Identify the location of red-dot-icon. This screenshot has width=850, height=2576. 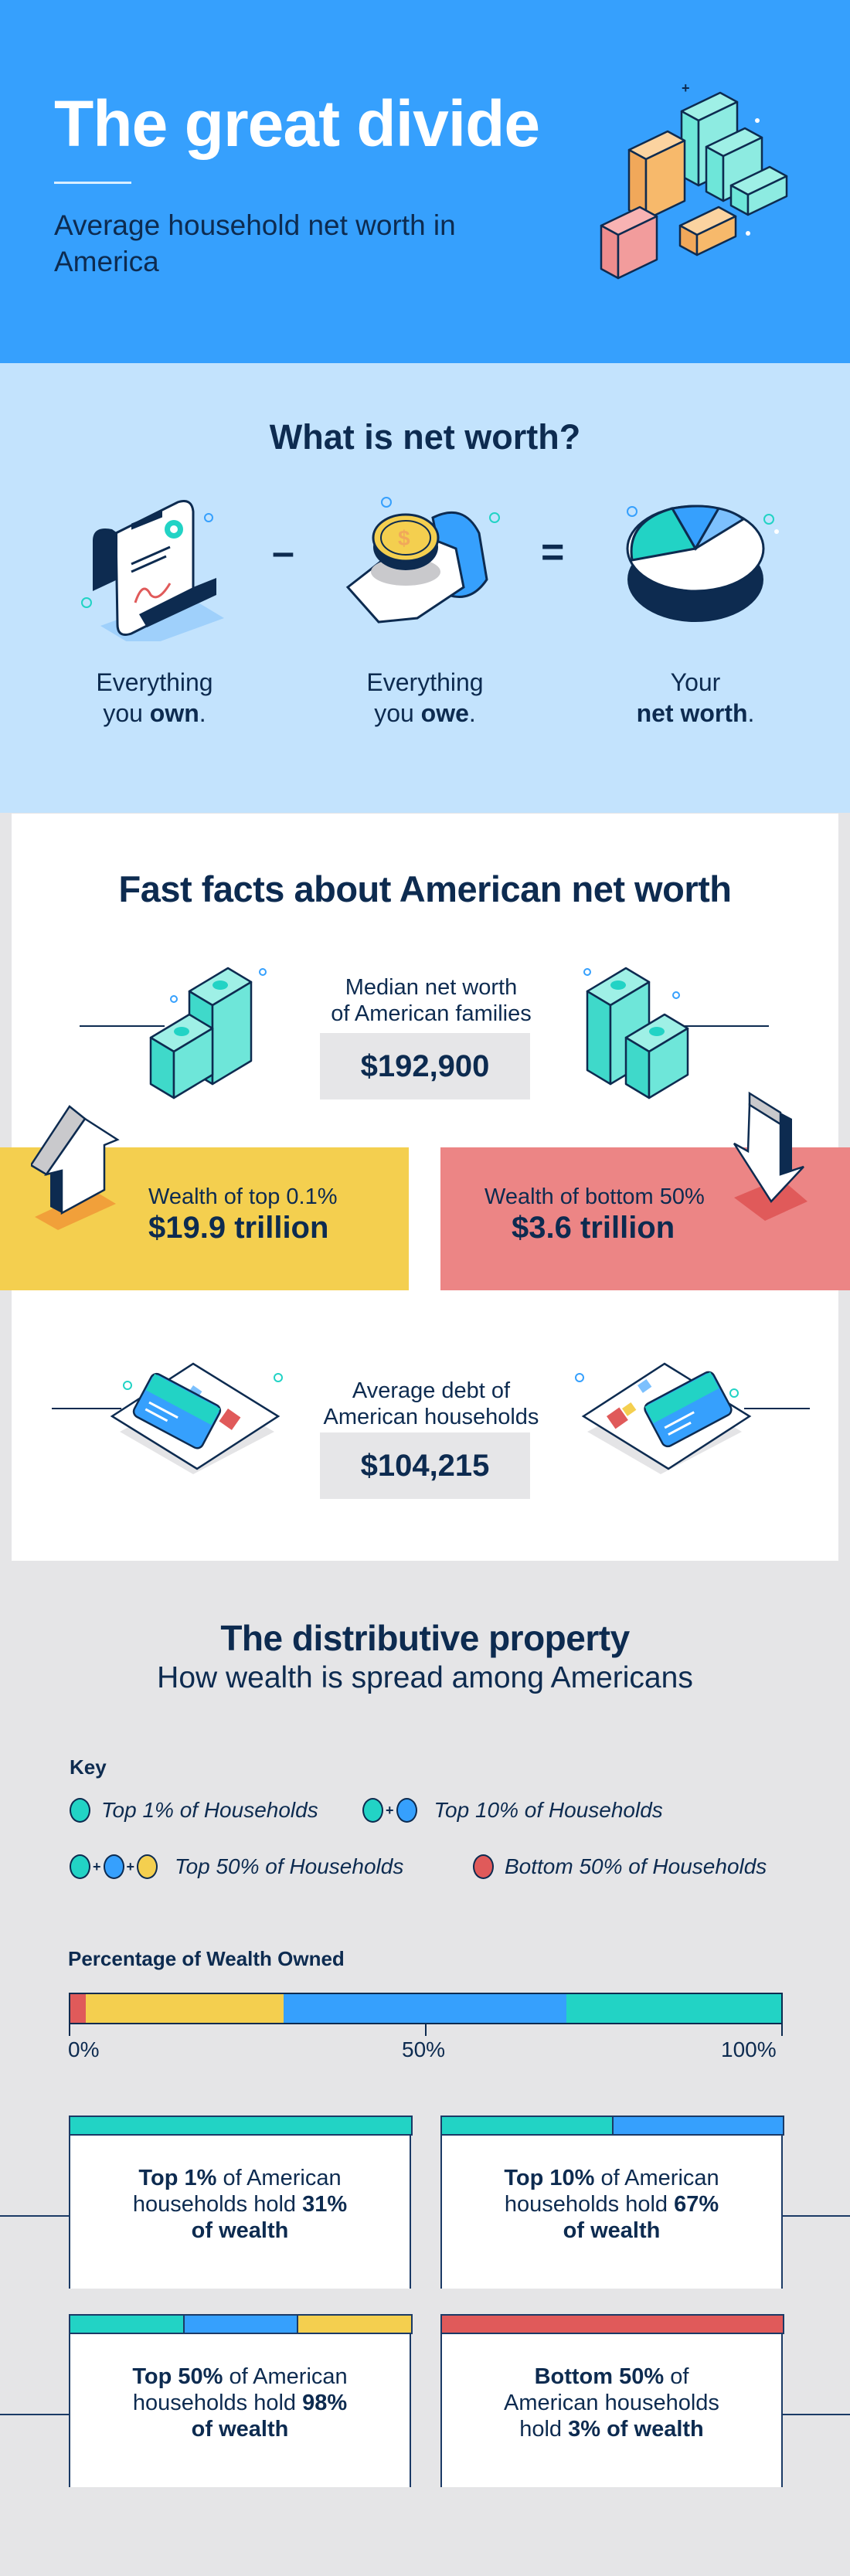
(483, 1866).